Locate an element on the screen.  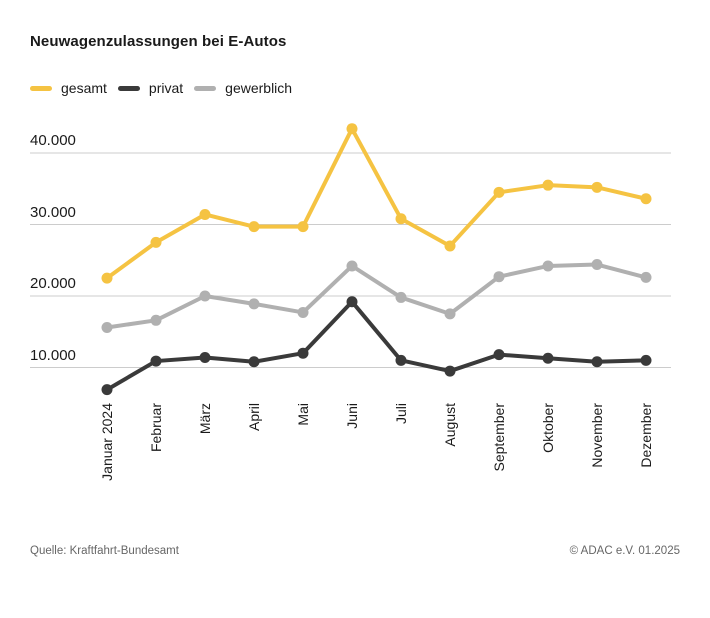
legend: gesamt privat gewerblich is located at coordinates (166, 88).